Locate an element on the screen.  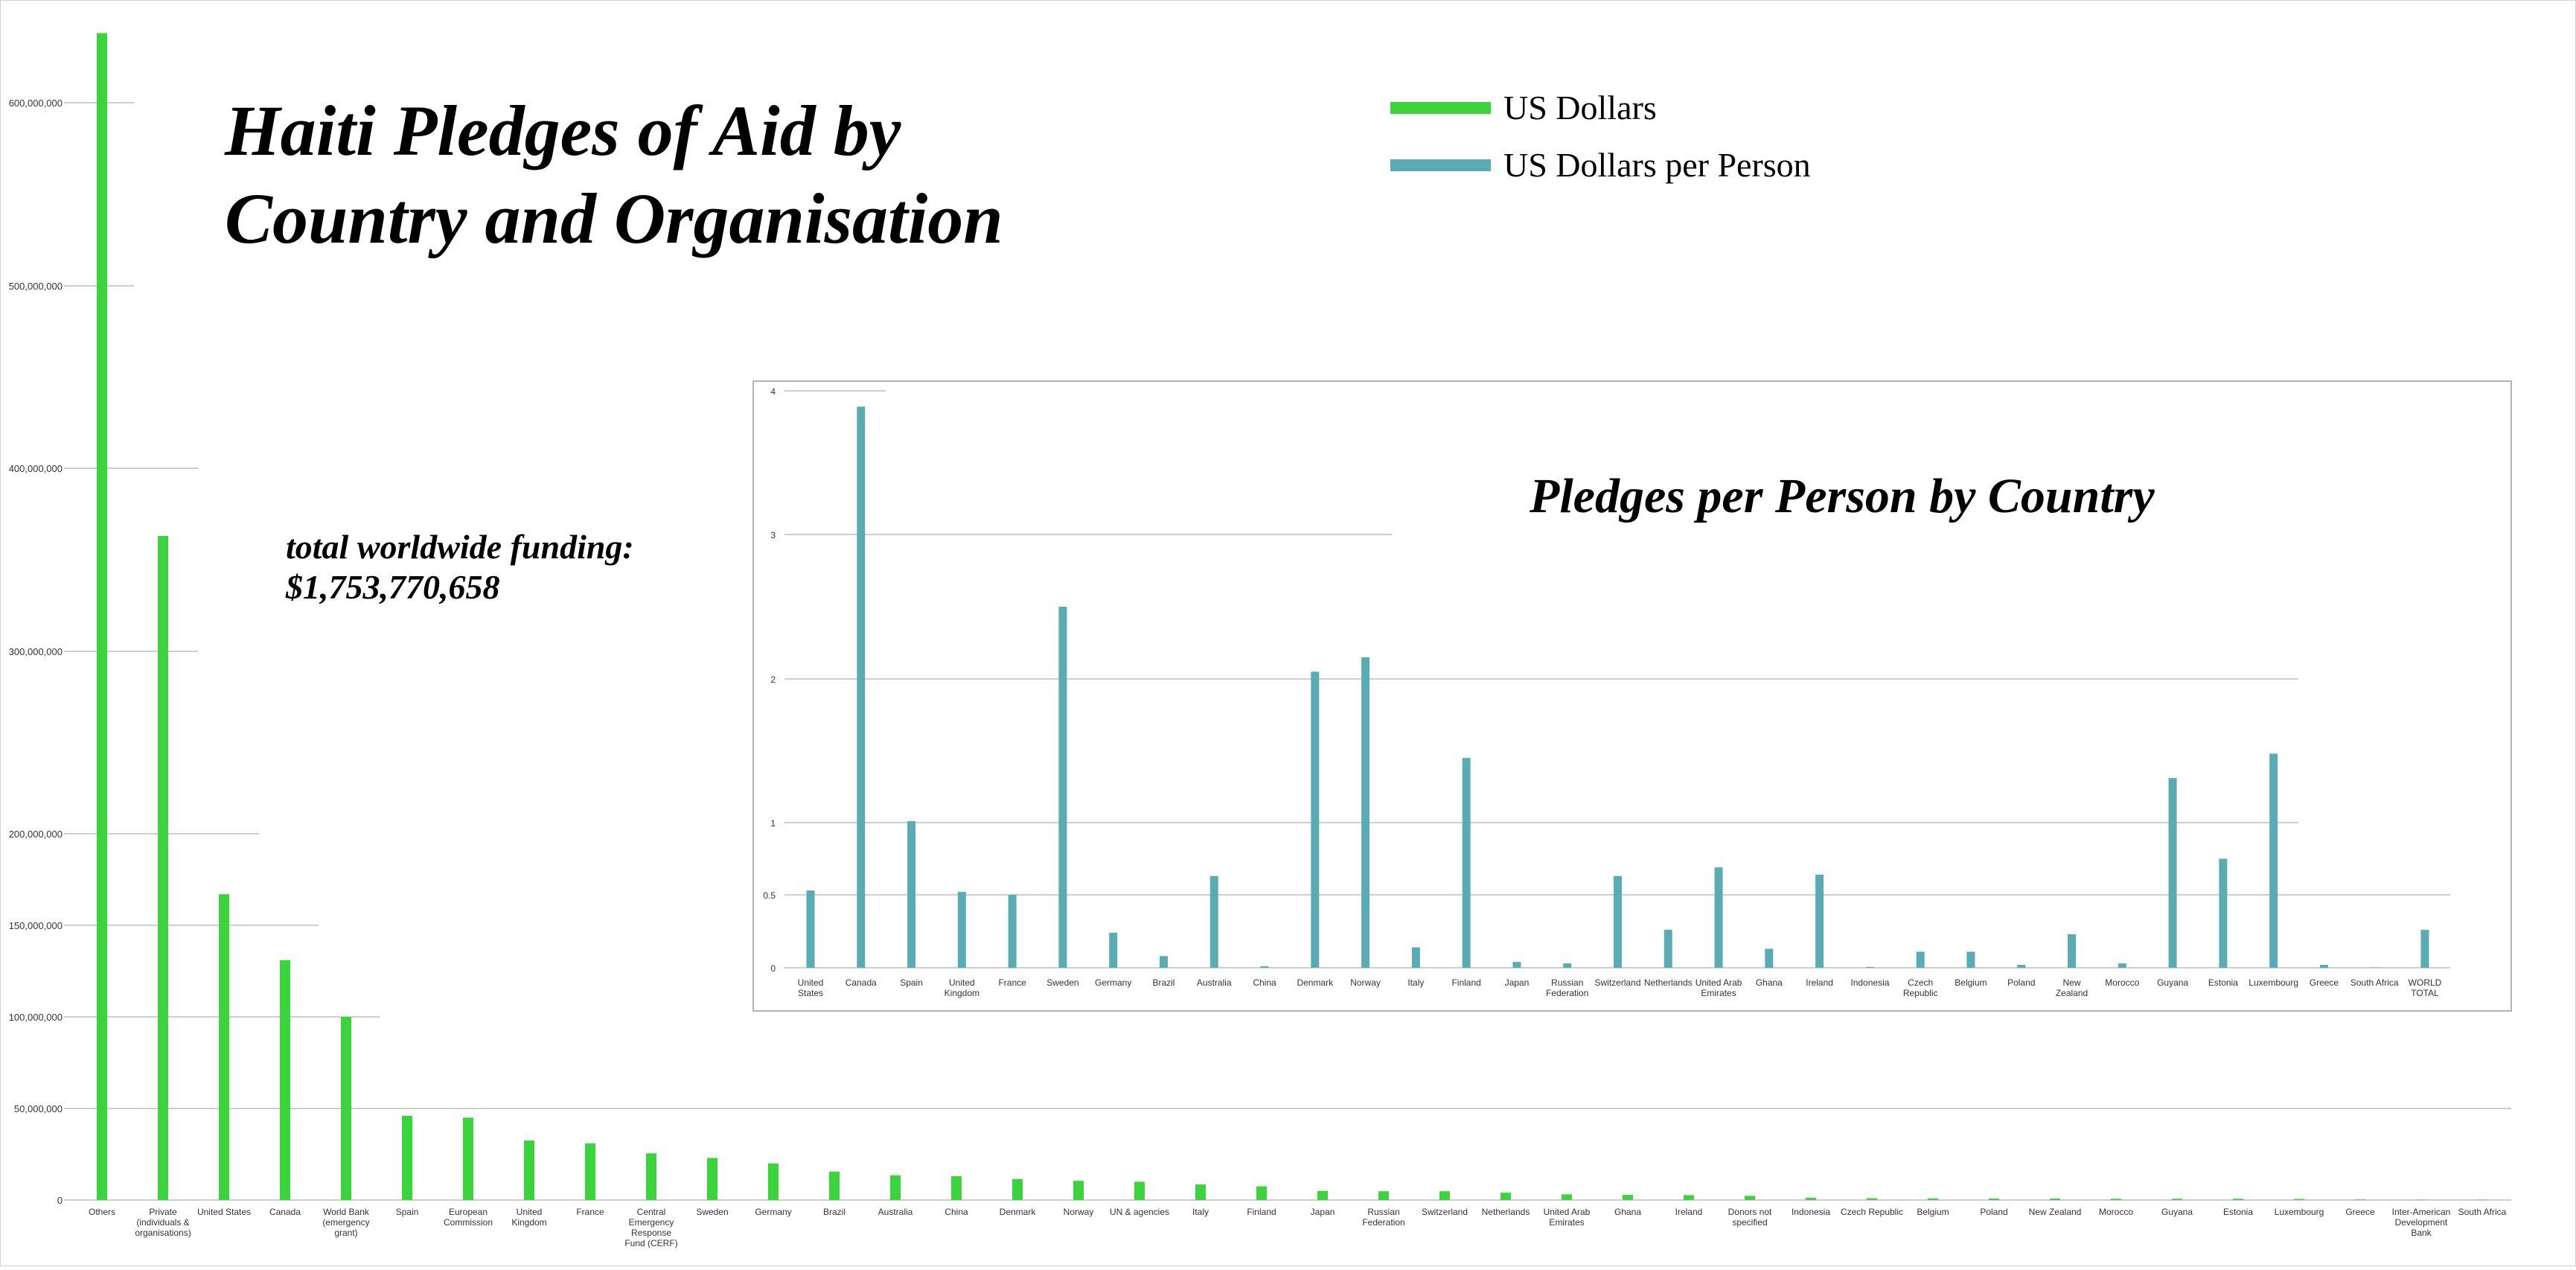
main-x-tick-label: Federation is located at coordinates (1383, 1223).